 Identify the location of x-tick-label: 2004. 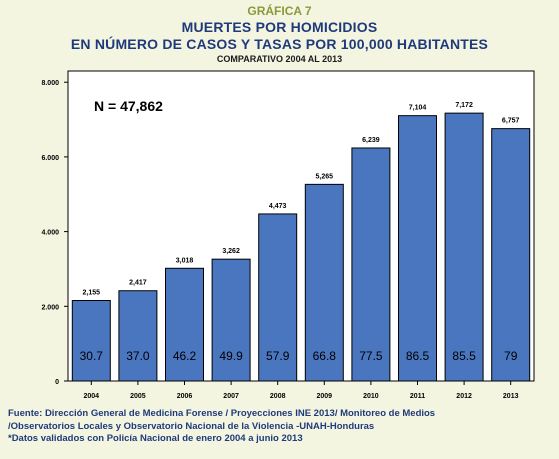
(92, 396).